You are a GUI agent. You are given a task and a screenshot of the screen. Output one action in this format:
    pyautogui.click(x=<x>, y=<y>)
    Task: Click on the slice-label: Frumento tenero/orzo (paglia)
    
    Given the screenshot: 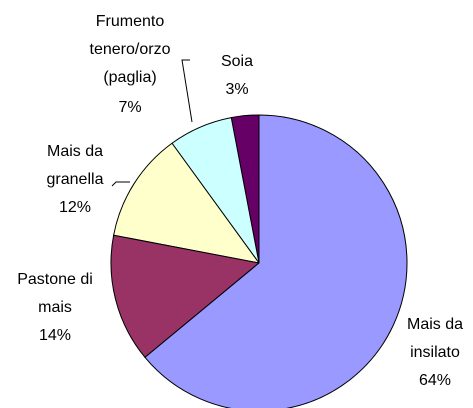 What is the action you would take?
    pyautogui.click(x=130, y=49)
    